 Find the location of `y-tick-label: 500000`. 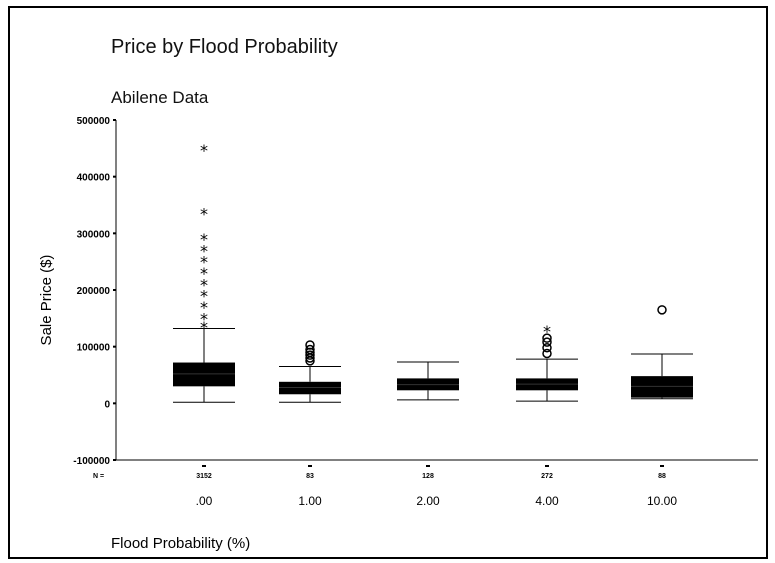

y-tick-label: 500000 is located at coordinates (94, 121).